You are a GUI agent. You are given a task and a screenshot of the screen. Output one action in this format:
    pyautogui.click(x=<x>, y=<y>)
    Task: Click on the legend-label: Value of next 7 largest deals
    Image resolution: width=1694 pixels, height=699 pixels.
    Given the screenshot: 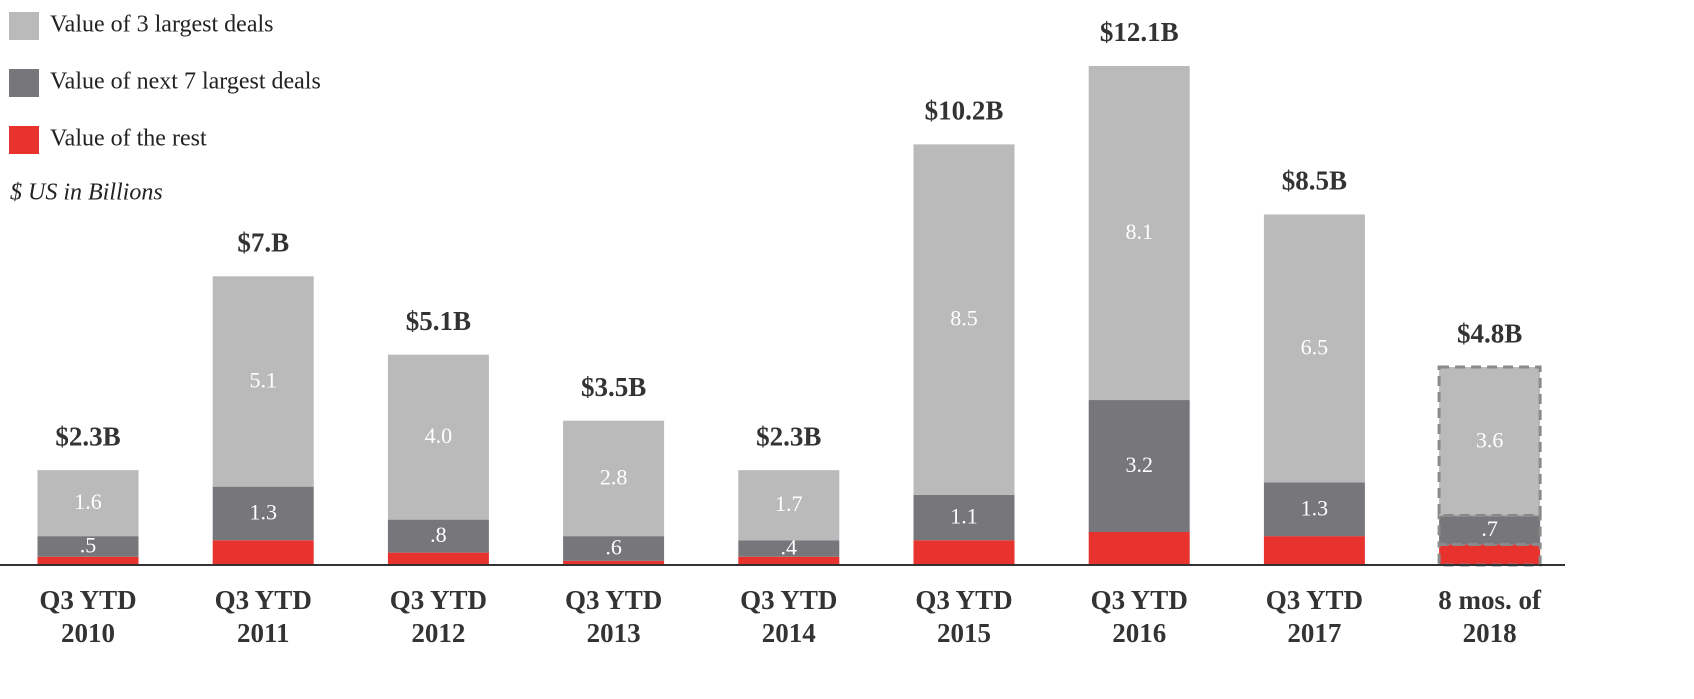 What is the action you would take?
    pyautogui.click(x=185, y=82)
    